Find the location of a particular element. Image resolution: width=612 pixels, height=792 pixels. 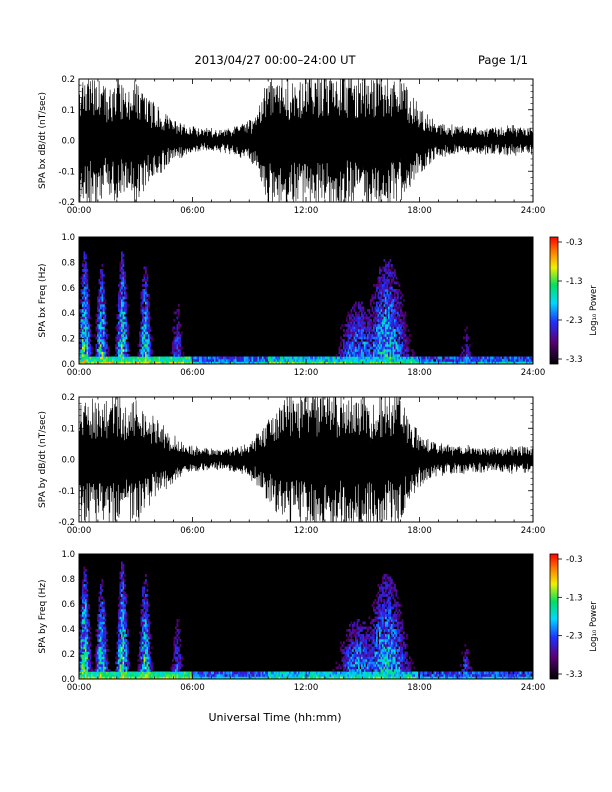

panel-4-x-tick-label: 12:00 is located at coordinates (306, 688).